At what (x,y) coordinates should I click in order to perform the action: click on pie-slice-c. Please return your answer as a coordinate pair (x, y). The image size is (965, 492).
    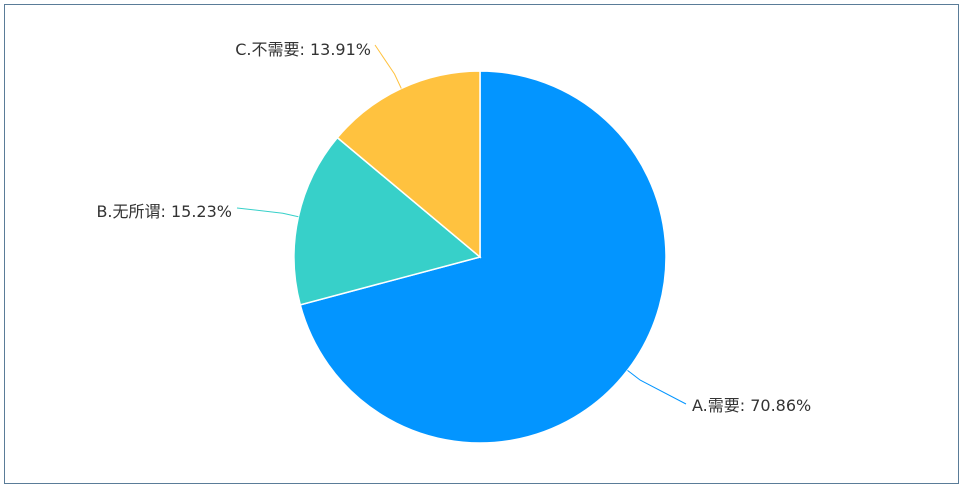
    Looking at the image, I should click on (408, 164).